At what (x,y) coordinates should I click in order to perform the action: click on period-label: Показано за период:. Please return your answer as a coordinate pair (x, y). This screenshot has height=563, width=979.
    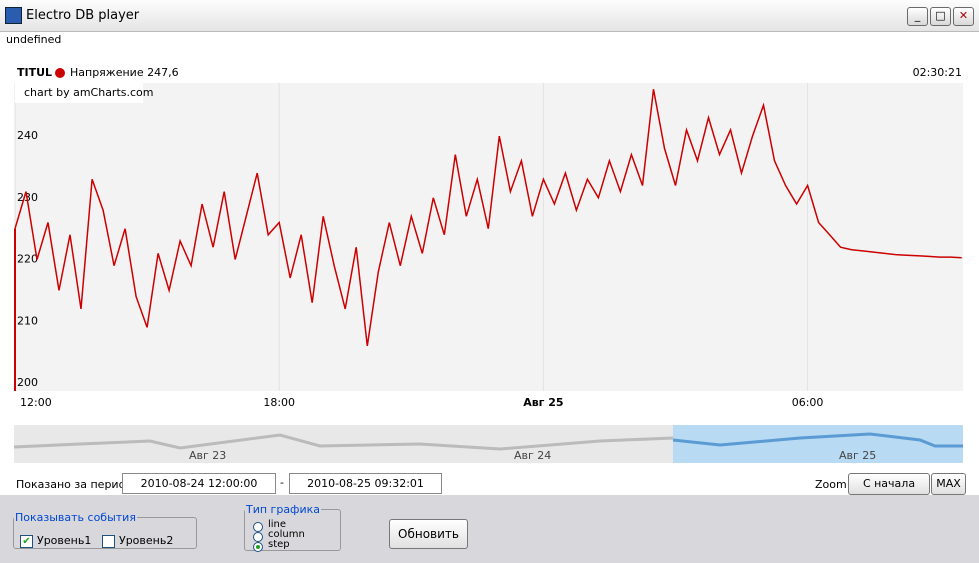
    Looking at the image, I should click on (76, 484).